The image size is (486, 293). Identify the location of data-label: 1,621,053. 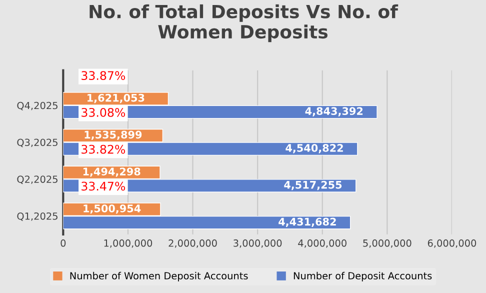
(116, 99).